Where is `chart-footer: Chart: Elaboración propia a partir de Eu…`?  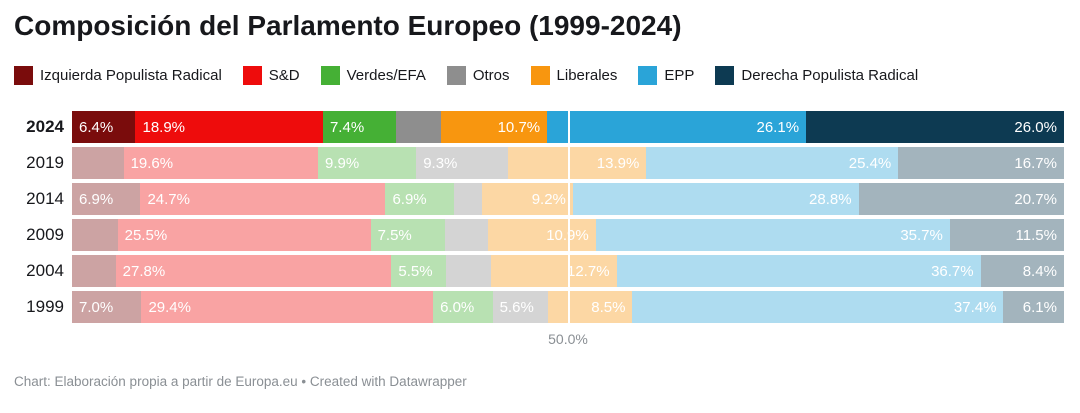
chart-footer: Chart: Elaboración propia a partir de Eu… is located at coordinates (240, 381).